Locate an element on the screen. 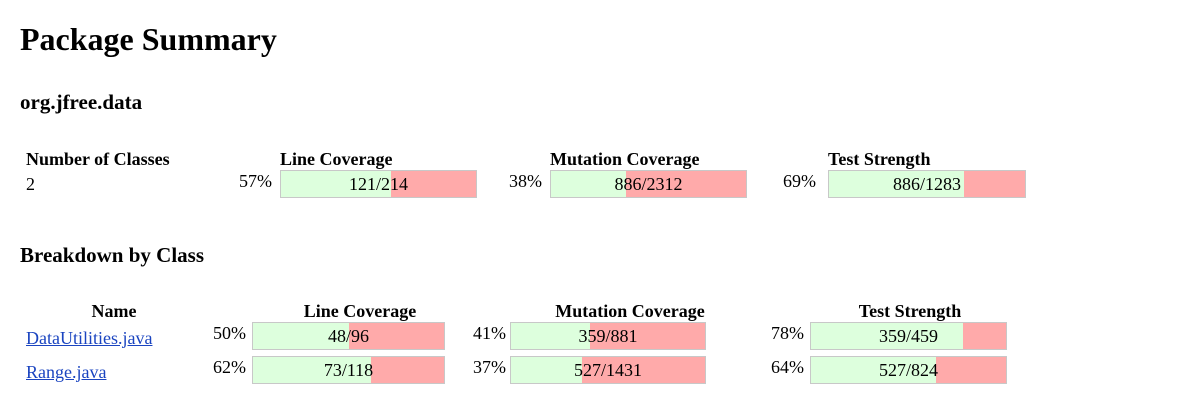 This screenshot has width=1181, height=419. mutation-coverage-bar: 359/881 is located at coordinates (608, 336).